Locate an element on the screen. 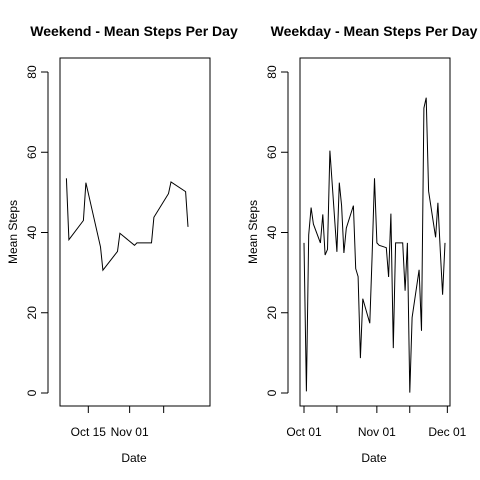  weekday-y-tick-label: 80 is located at coordinates (272, 72).